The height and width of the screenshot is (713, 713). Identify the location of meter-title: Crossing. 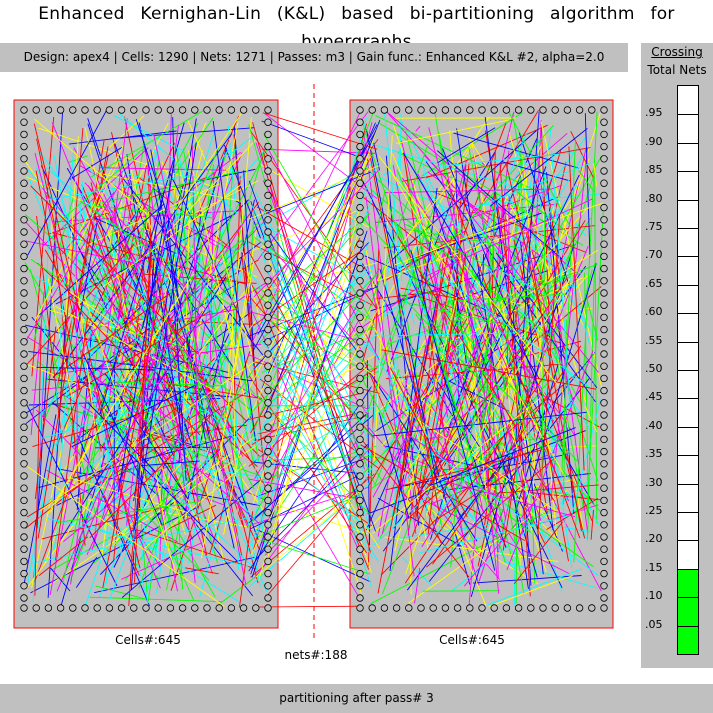
(677, 52).